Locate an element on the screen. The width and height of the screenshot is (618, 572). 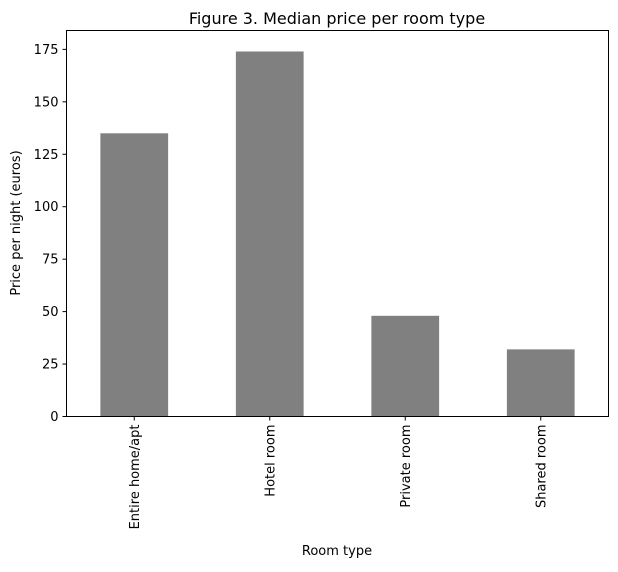
x-tick-label-0: Entire home/apt is located at coordinates (135, 477).